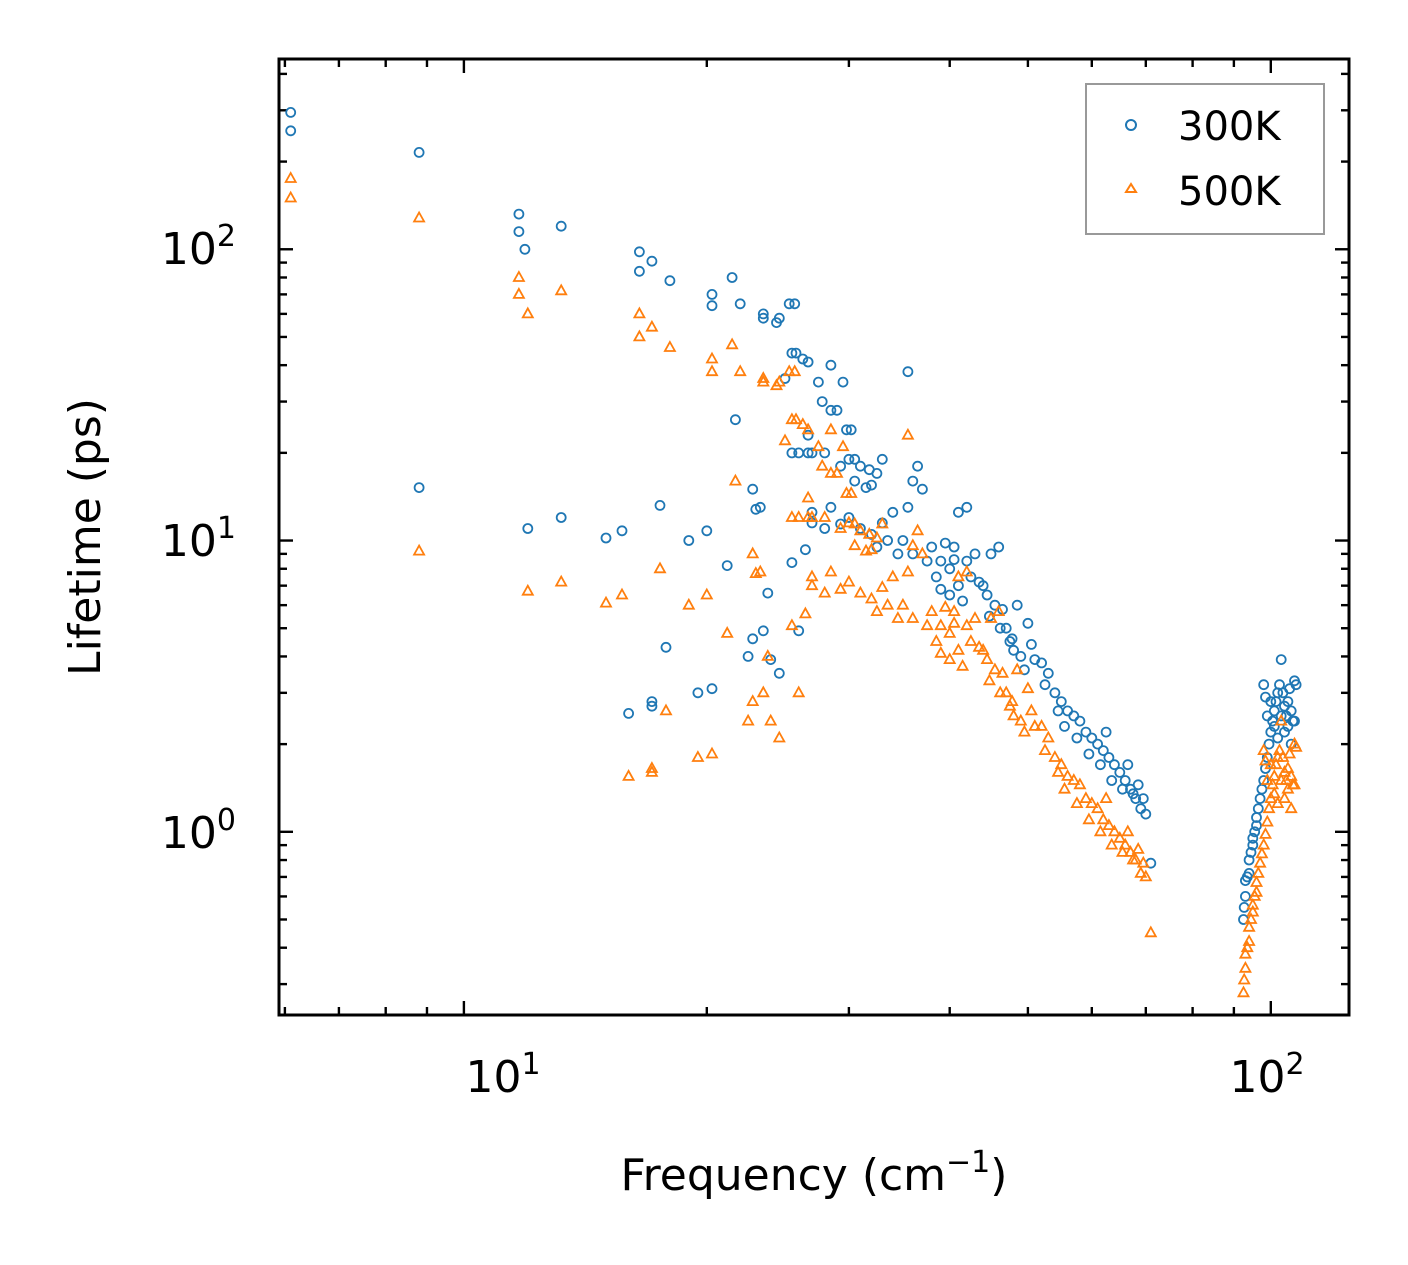  What do you see at coordinates (1131, 125) in the screenshot?
I see `legend-marker-300k` at bounding box center [1131, 125].